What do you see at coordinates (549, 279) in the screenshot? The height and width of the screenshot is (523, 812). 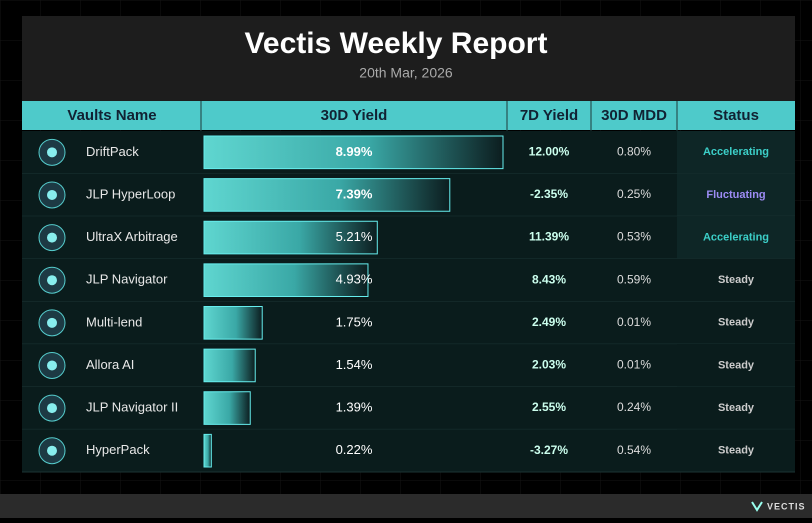 I see `yield-7d: 8.43%` at bounding box center [549, 279].